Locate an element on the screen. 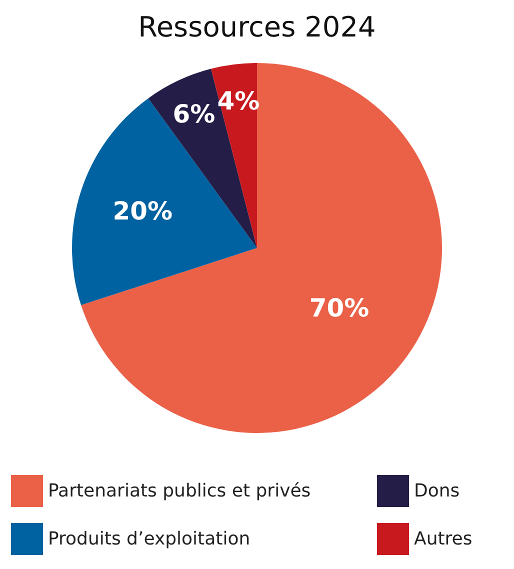 Image resolution: width=514 pixels, height=569 pixels. data-label: 70% is located at coordinates (339, 307).